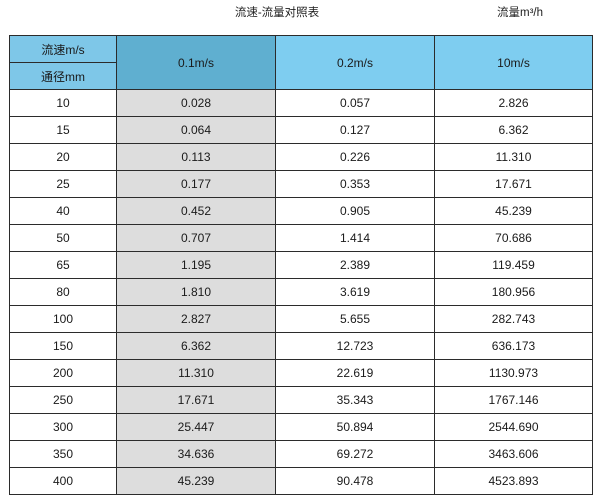 This screenshot has height=495, width=600. I want to click on row-dn: 100, so click(63, 319).